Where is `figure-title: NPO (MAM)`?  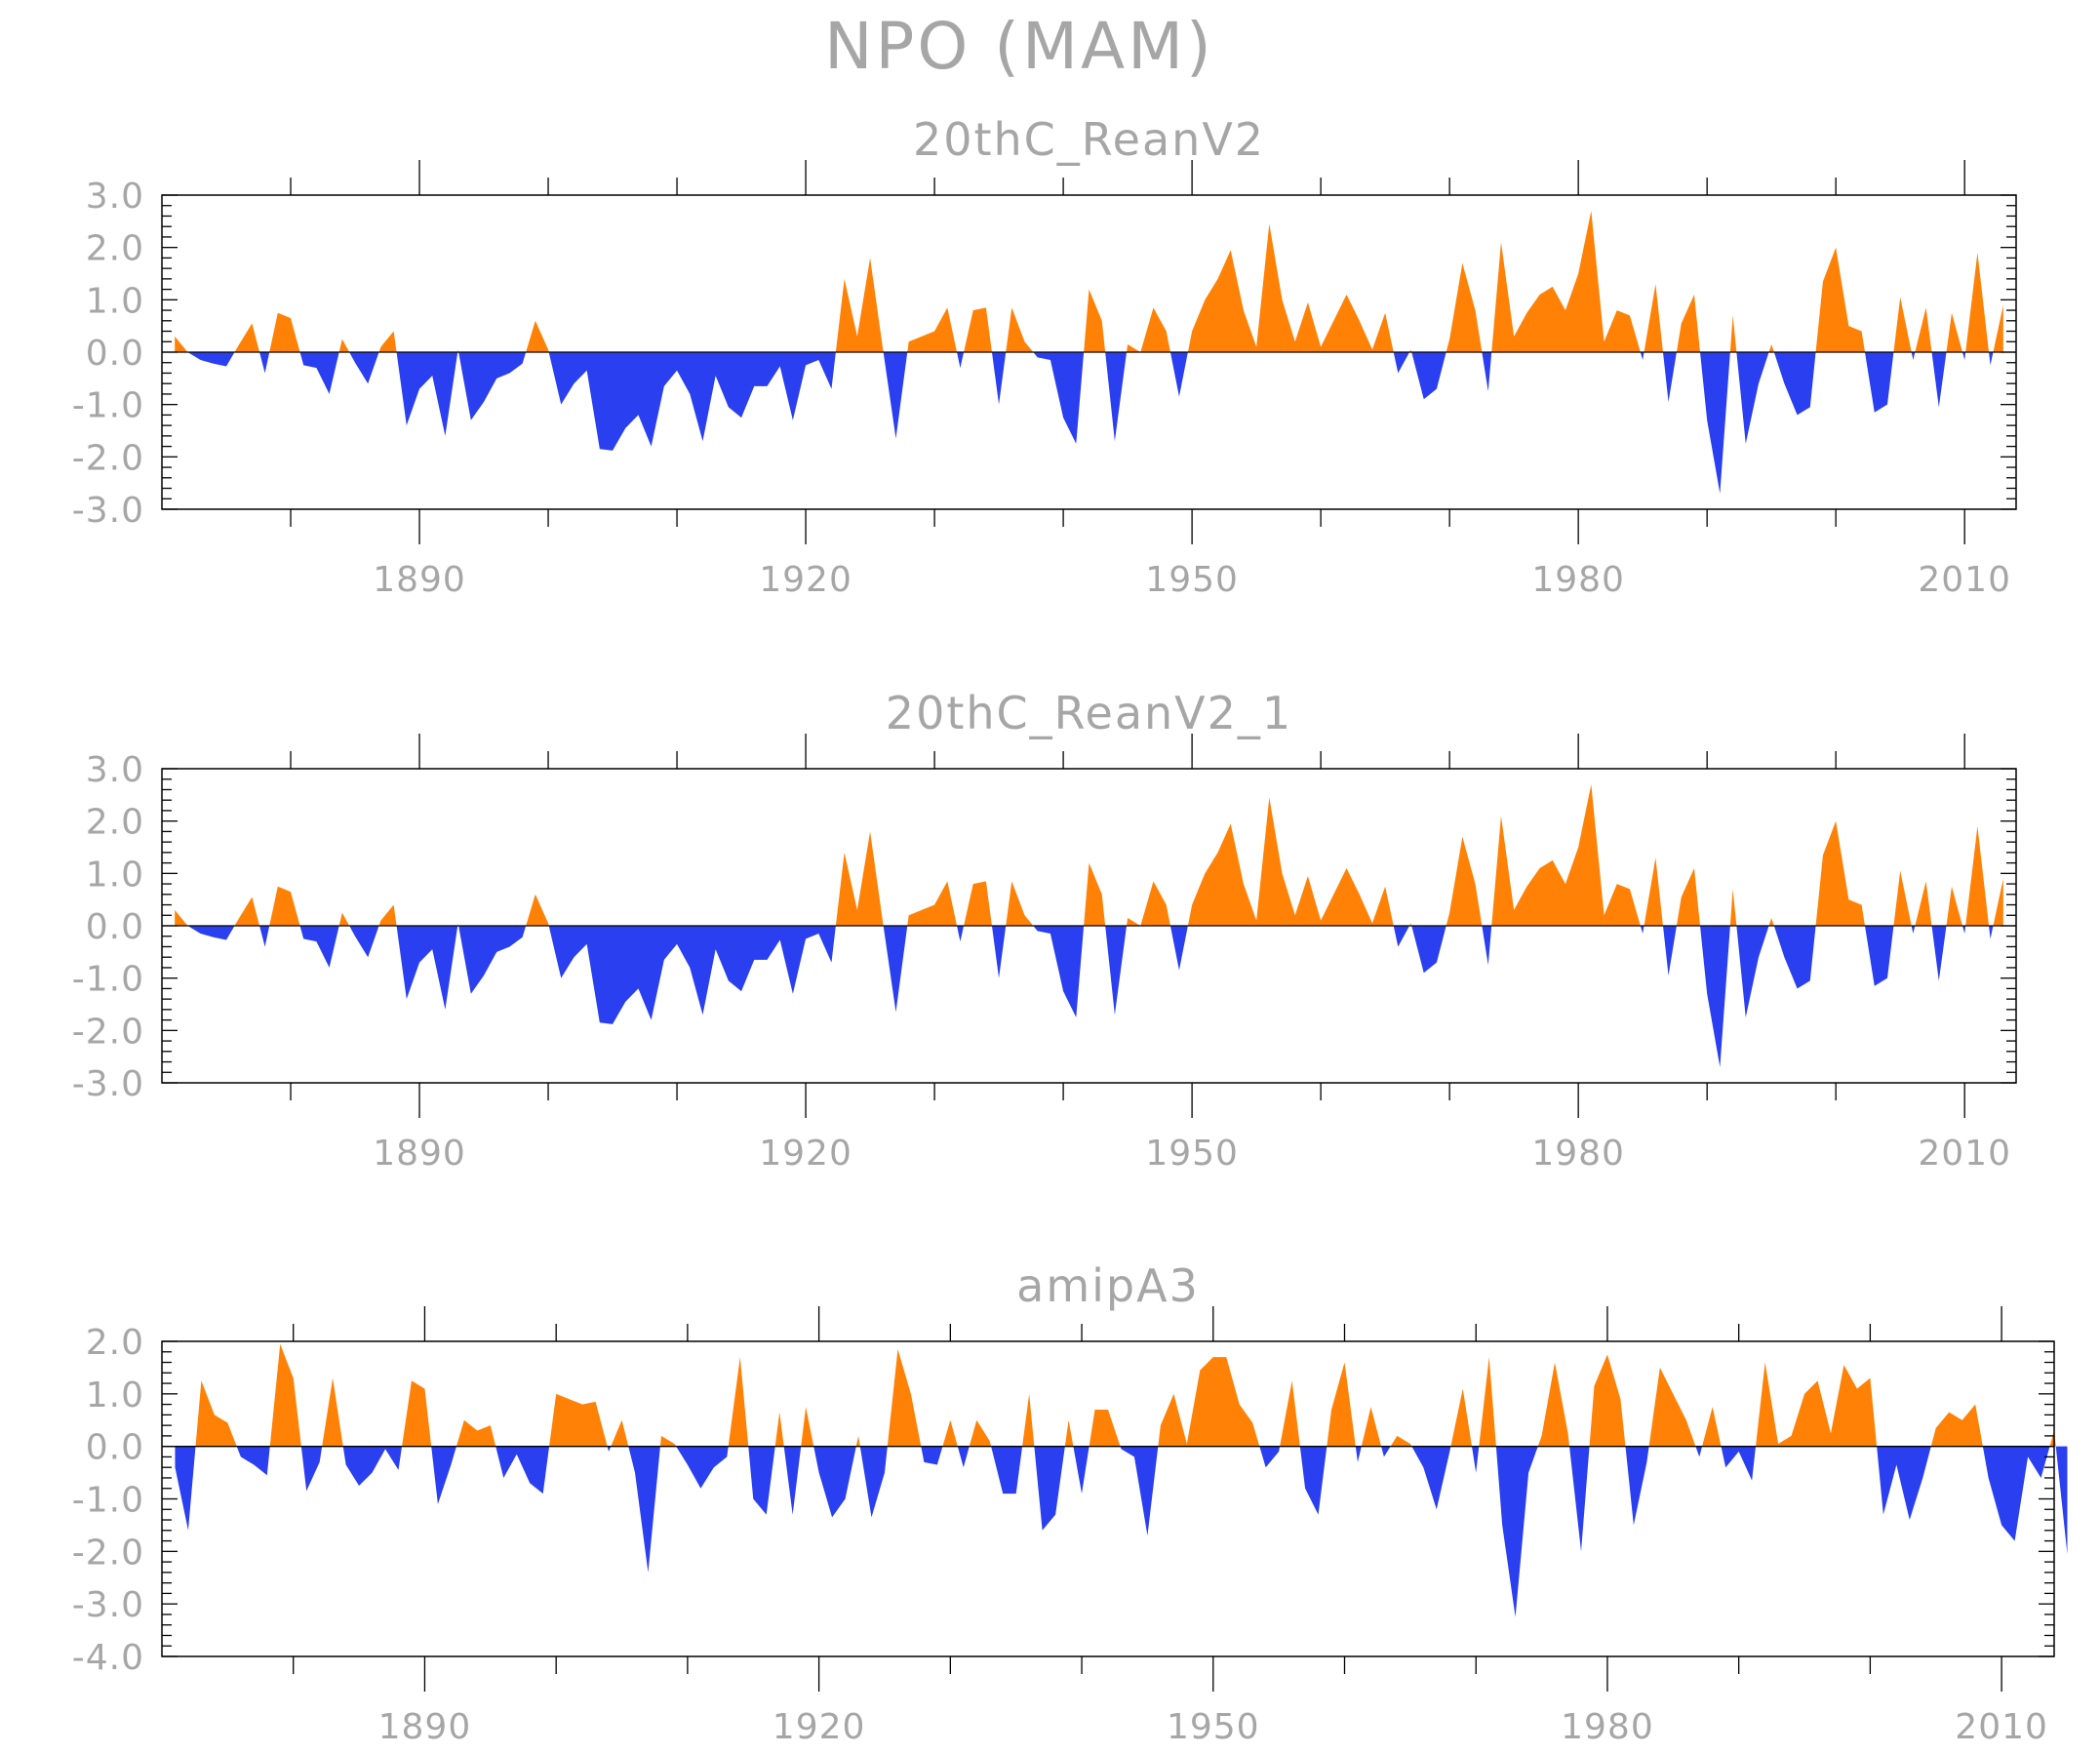 figure-title: NPO (MAM) is located at coordinates (1019, 46).